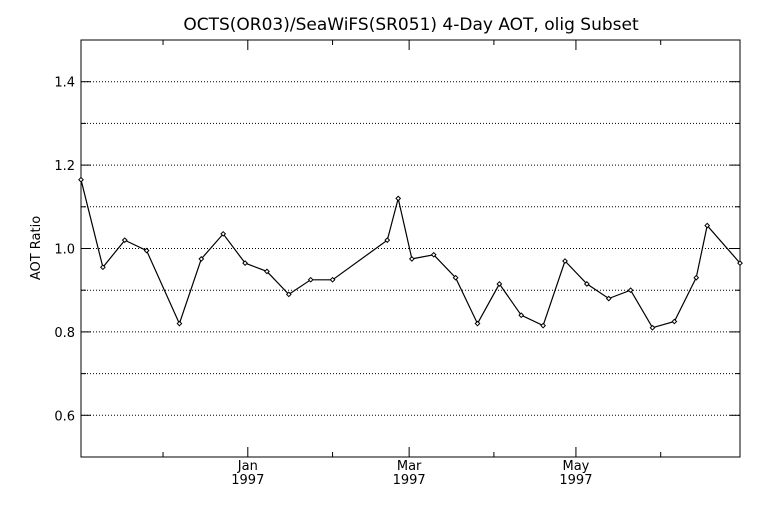  What do you see at coordinates (64, 166) in the screenshot?
I see `y-tick-label: 1.2` at bounding box center [64, 166].